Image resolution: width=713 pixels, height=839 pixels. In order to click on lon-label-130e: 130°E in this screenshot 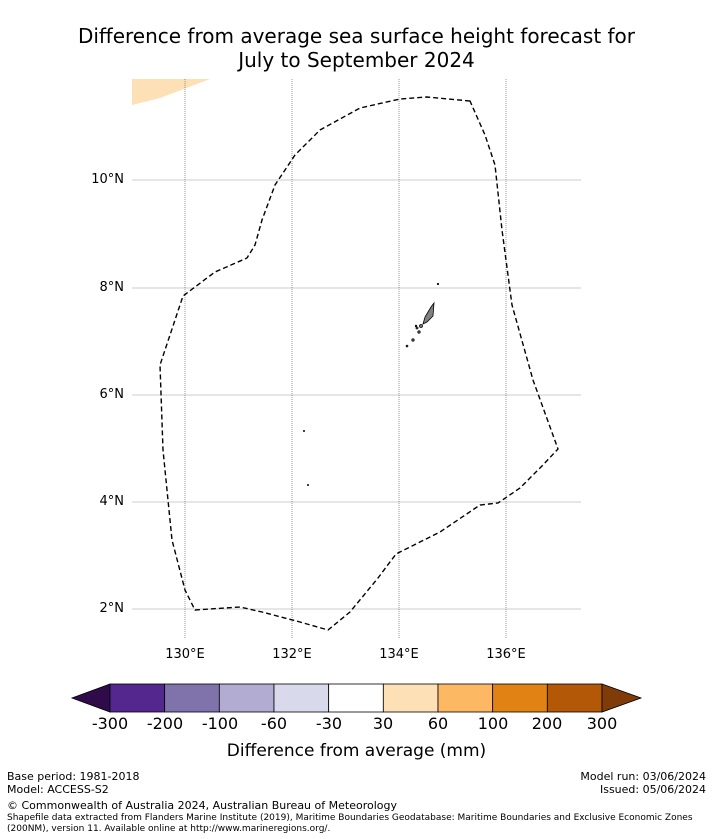, I will do `click(185, 654)`.